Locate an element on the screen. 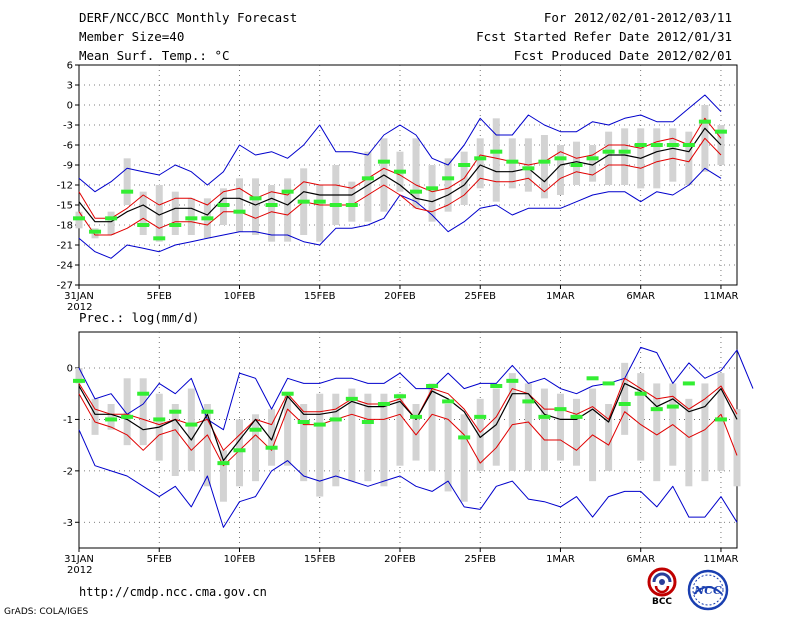 This screenshot has height=618, width=800. x-tick-label: 5FEB is located at coordinates (159, 559).